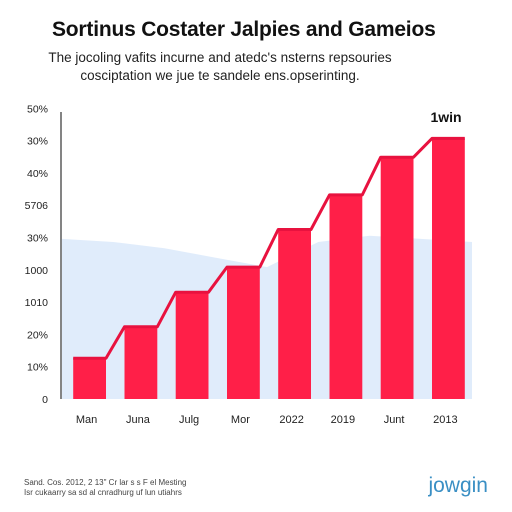  Describe the element at coordinates (37, 109) in the screenshot. I see `y-tick-label: 50%` at that location.